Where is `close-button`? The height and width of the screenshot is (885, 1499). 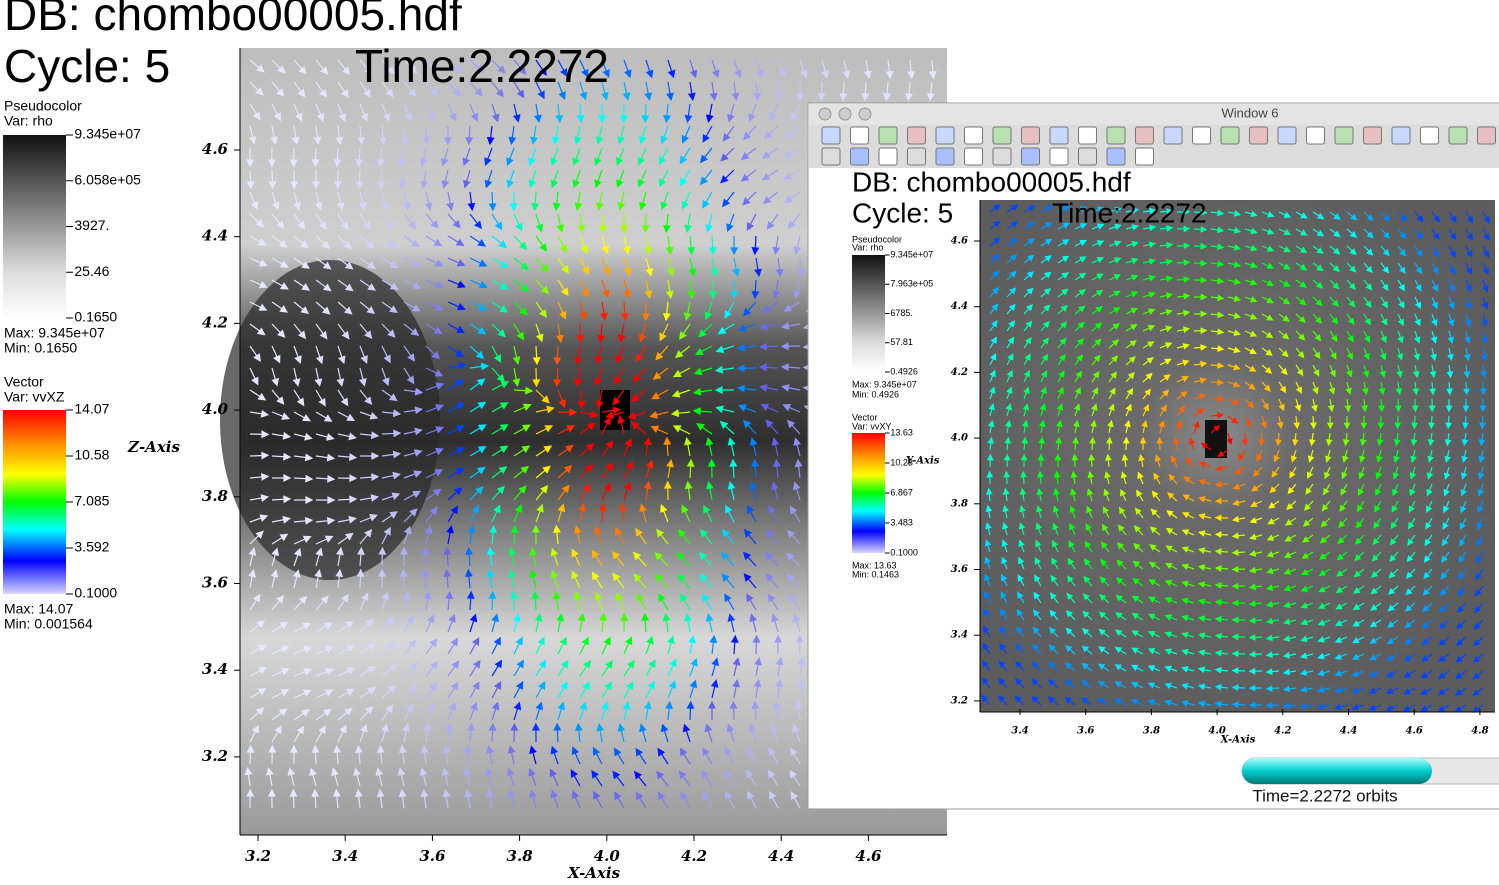
close-button is located at coordinates (825, 114).